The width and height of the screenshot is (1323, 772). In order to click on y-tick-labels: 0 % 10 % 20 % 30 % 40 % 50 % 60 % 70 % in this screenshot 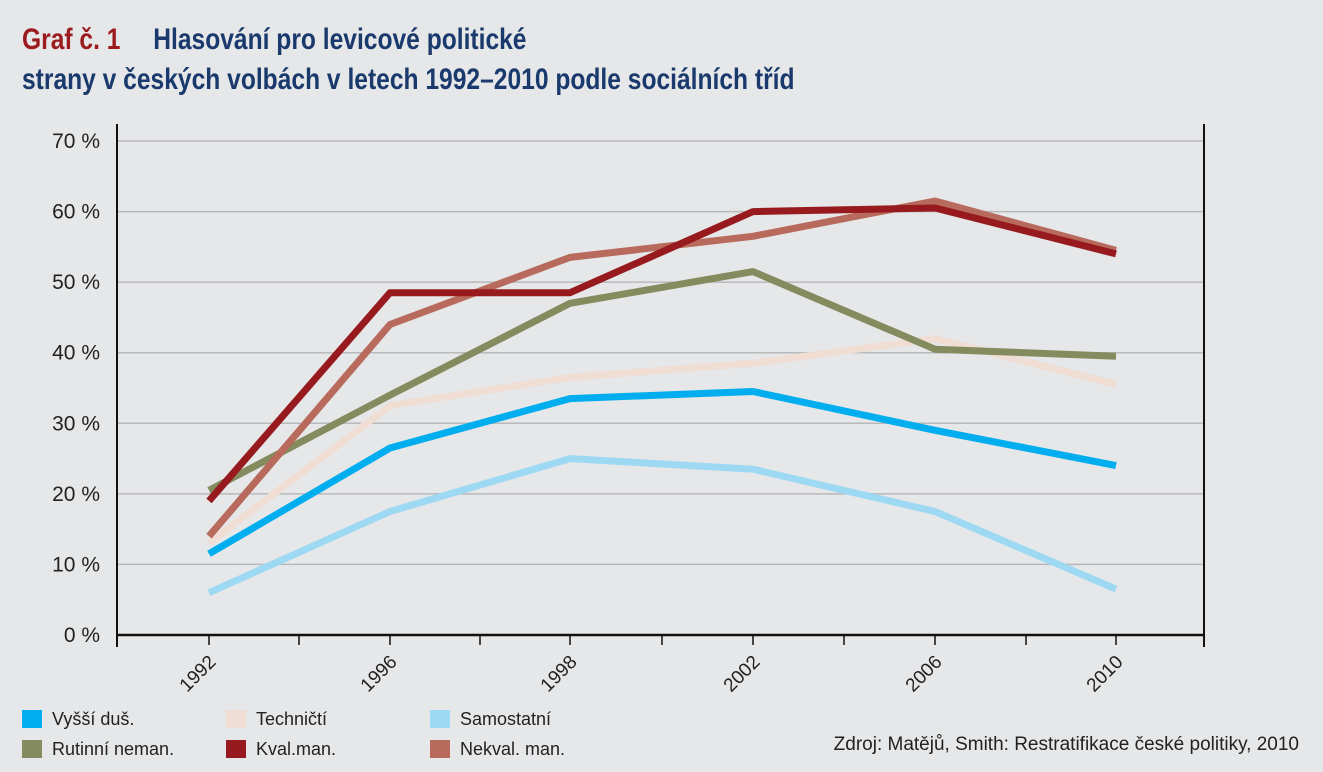, I will do `click(76, 388)`.